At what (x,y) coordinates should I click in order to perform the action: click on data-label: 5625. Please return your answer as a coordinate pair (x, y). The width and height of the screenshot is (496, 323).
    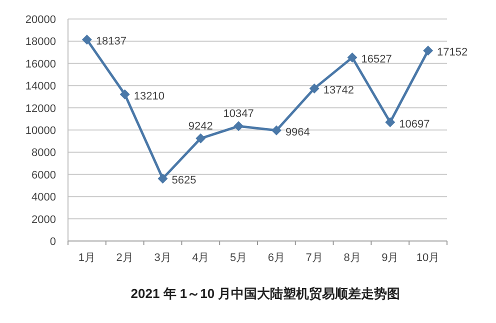
    Looking at the image, I should click on (184, 180).